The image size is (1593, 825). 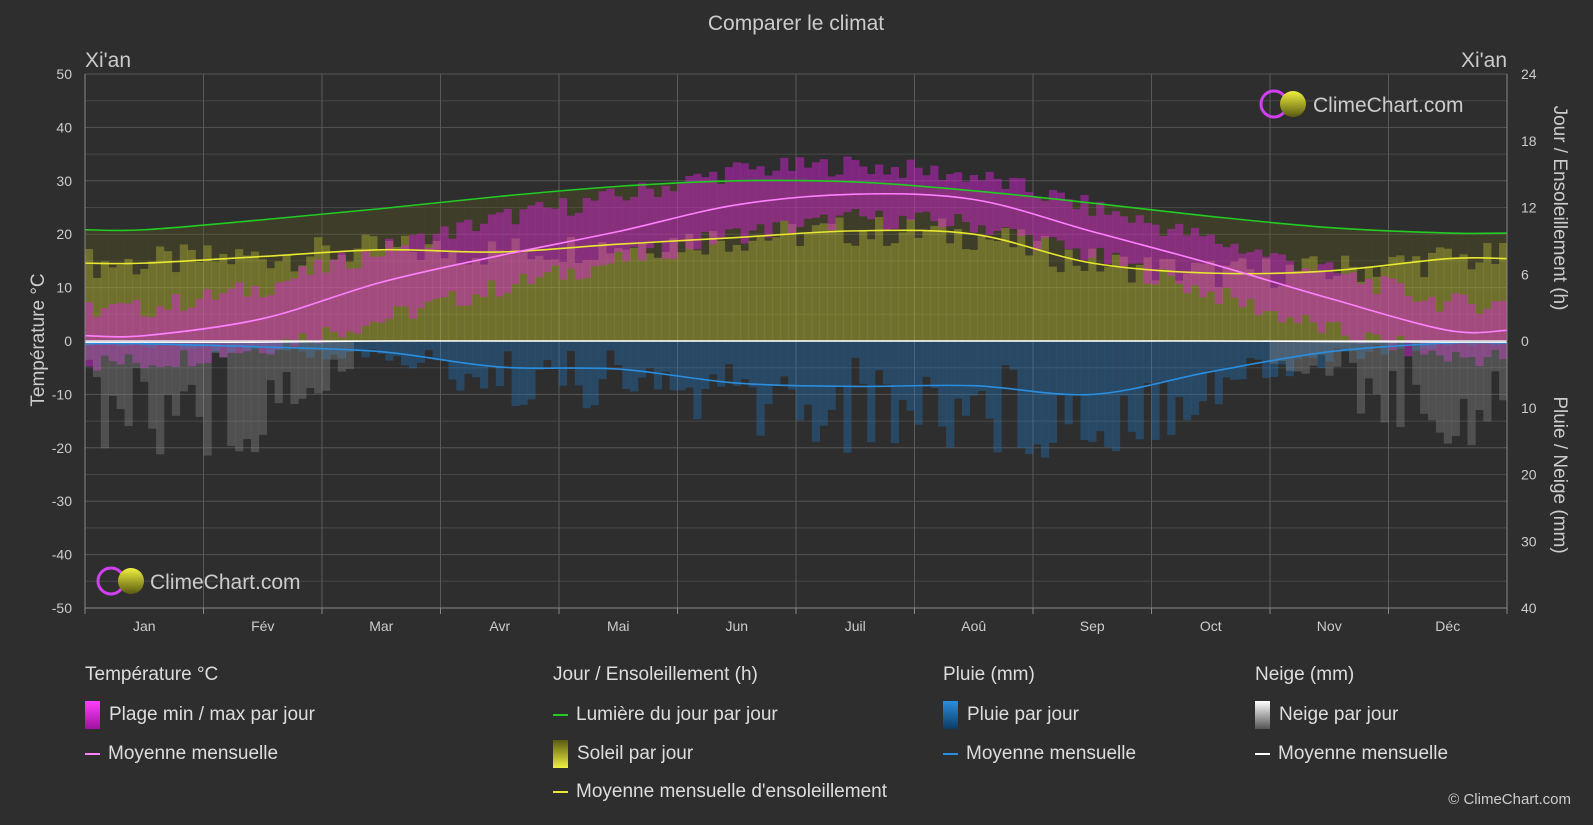 I want to click on legend-snow-title: Neige (mm), so click(x=1305, y=674).